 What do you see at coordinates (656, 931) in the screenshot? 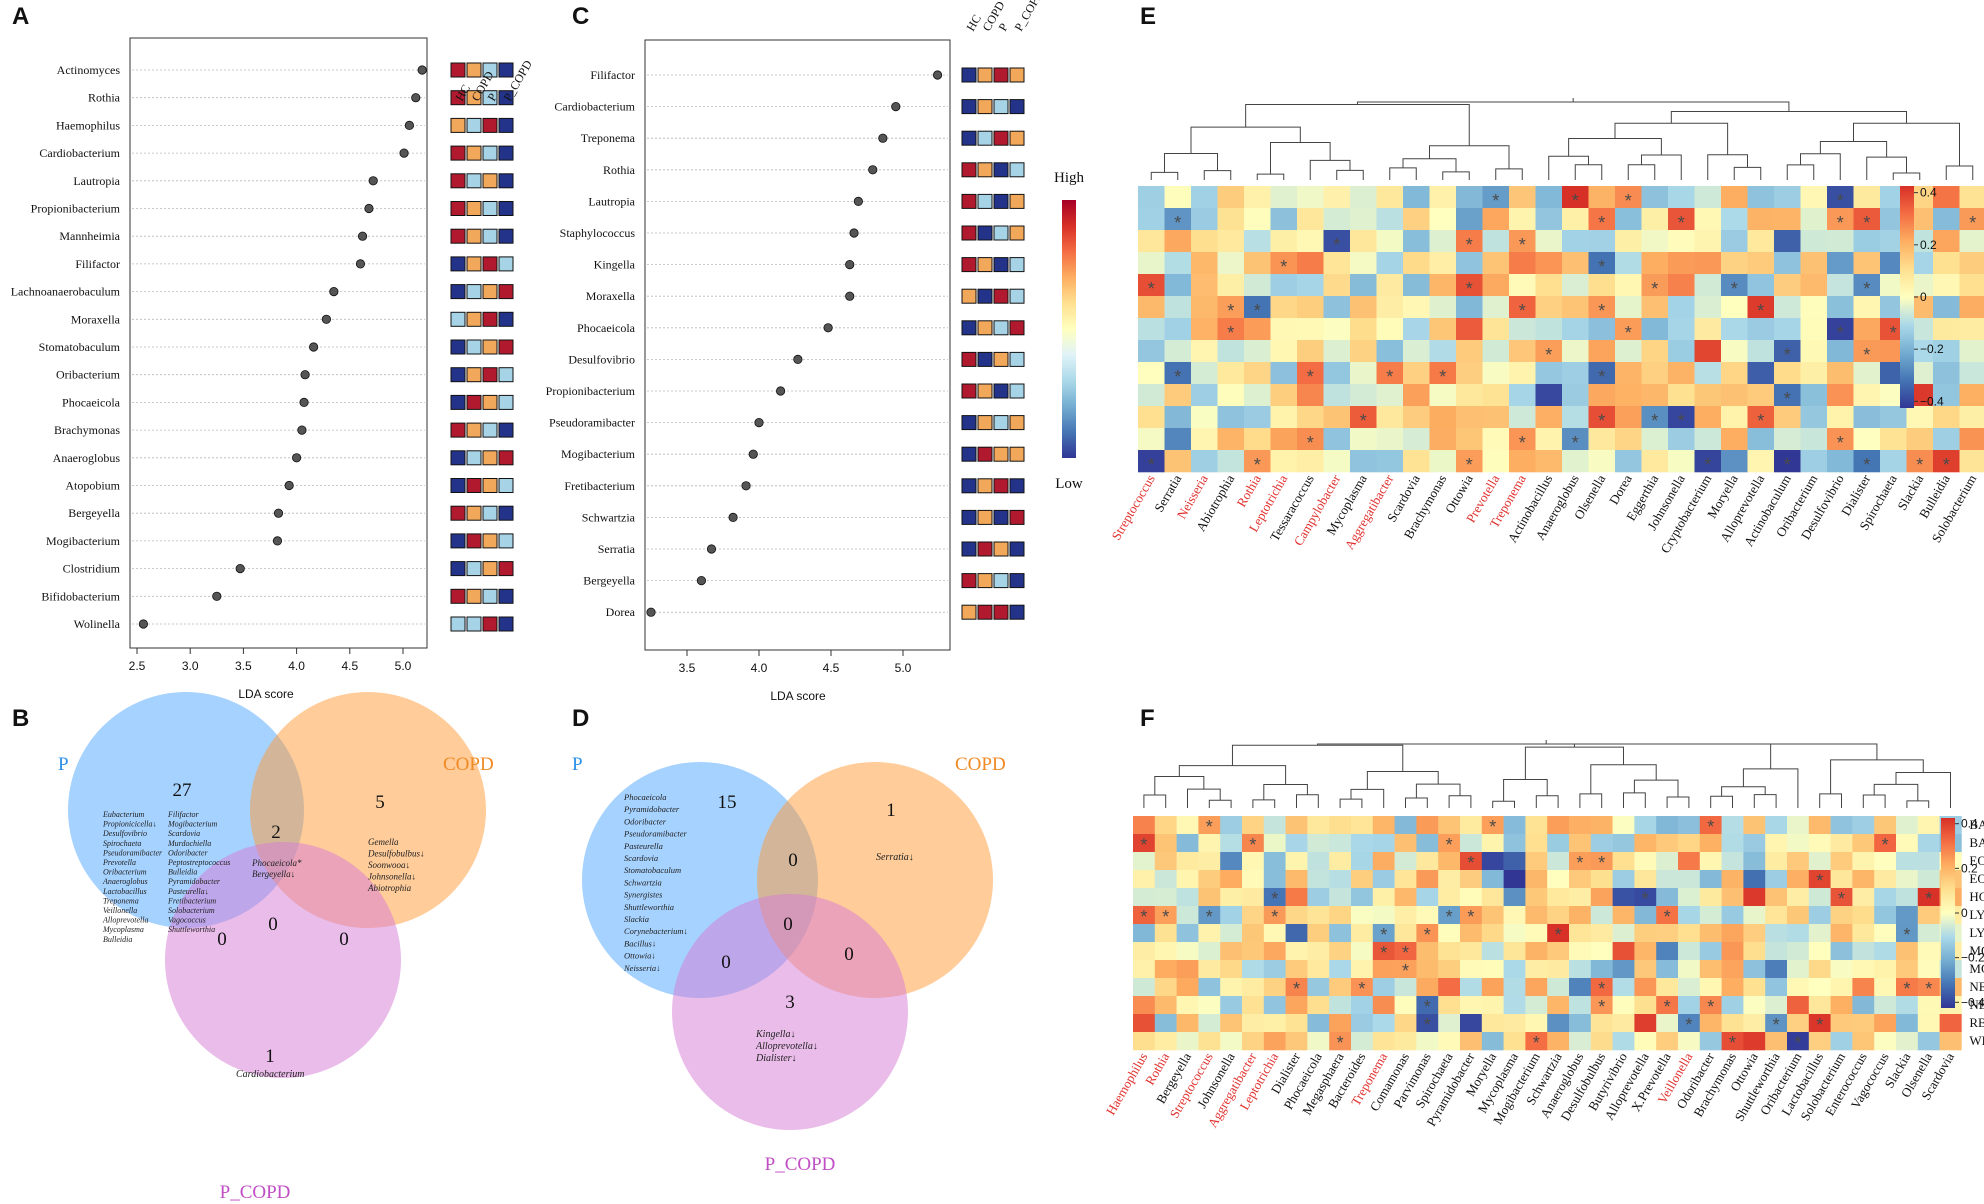
I see `panel-d-list-p: Corynebacterium↓` at bounding box center [656, 931].